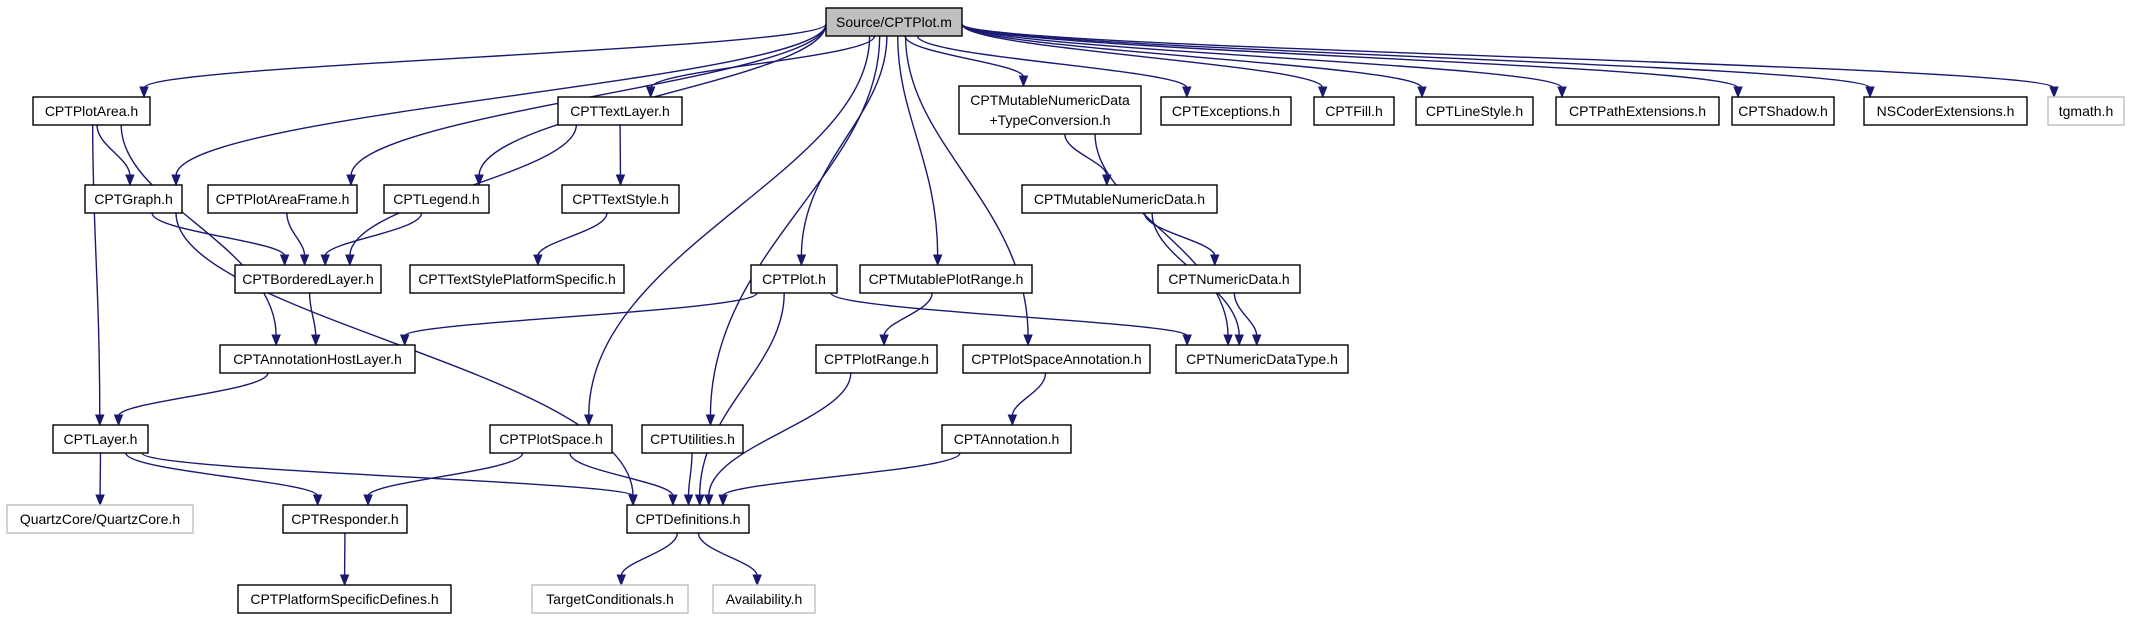 The image size is (2132, 621). I want to click on node-plotrange: CPTPlotRange.h, so click(876, 359).